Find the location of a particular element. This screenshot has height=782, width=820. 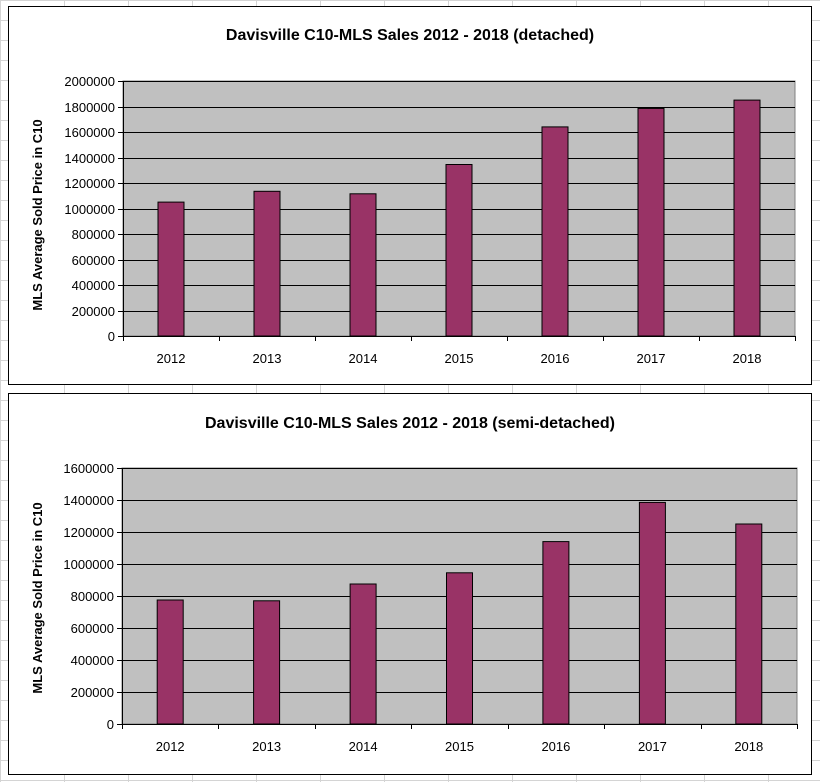

detached-bar-2013 is located at coordinates (267, 263).